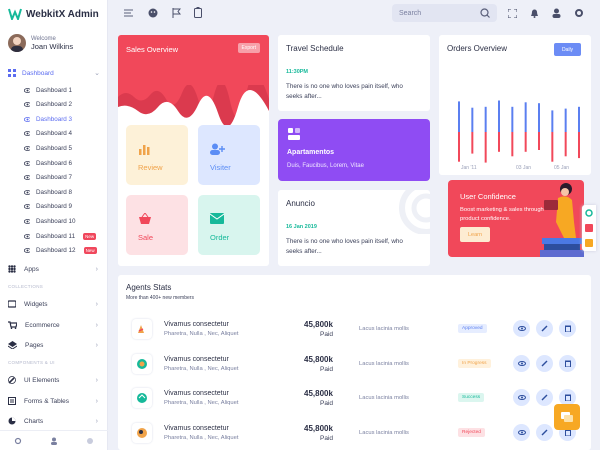 This screenshot has width=600, height=450. I want to click on sidebar-subitem: Dashboard 5, so click(61, 148).